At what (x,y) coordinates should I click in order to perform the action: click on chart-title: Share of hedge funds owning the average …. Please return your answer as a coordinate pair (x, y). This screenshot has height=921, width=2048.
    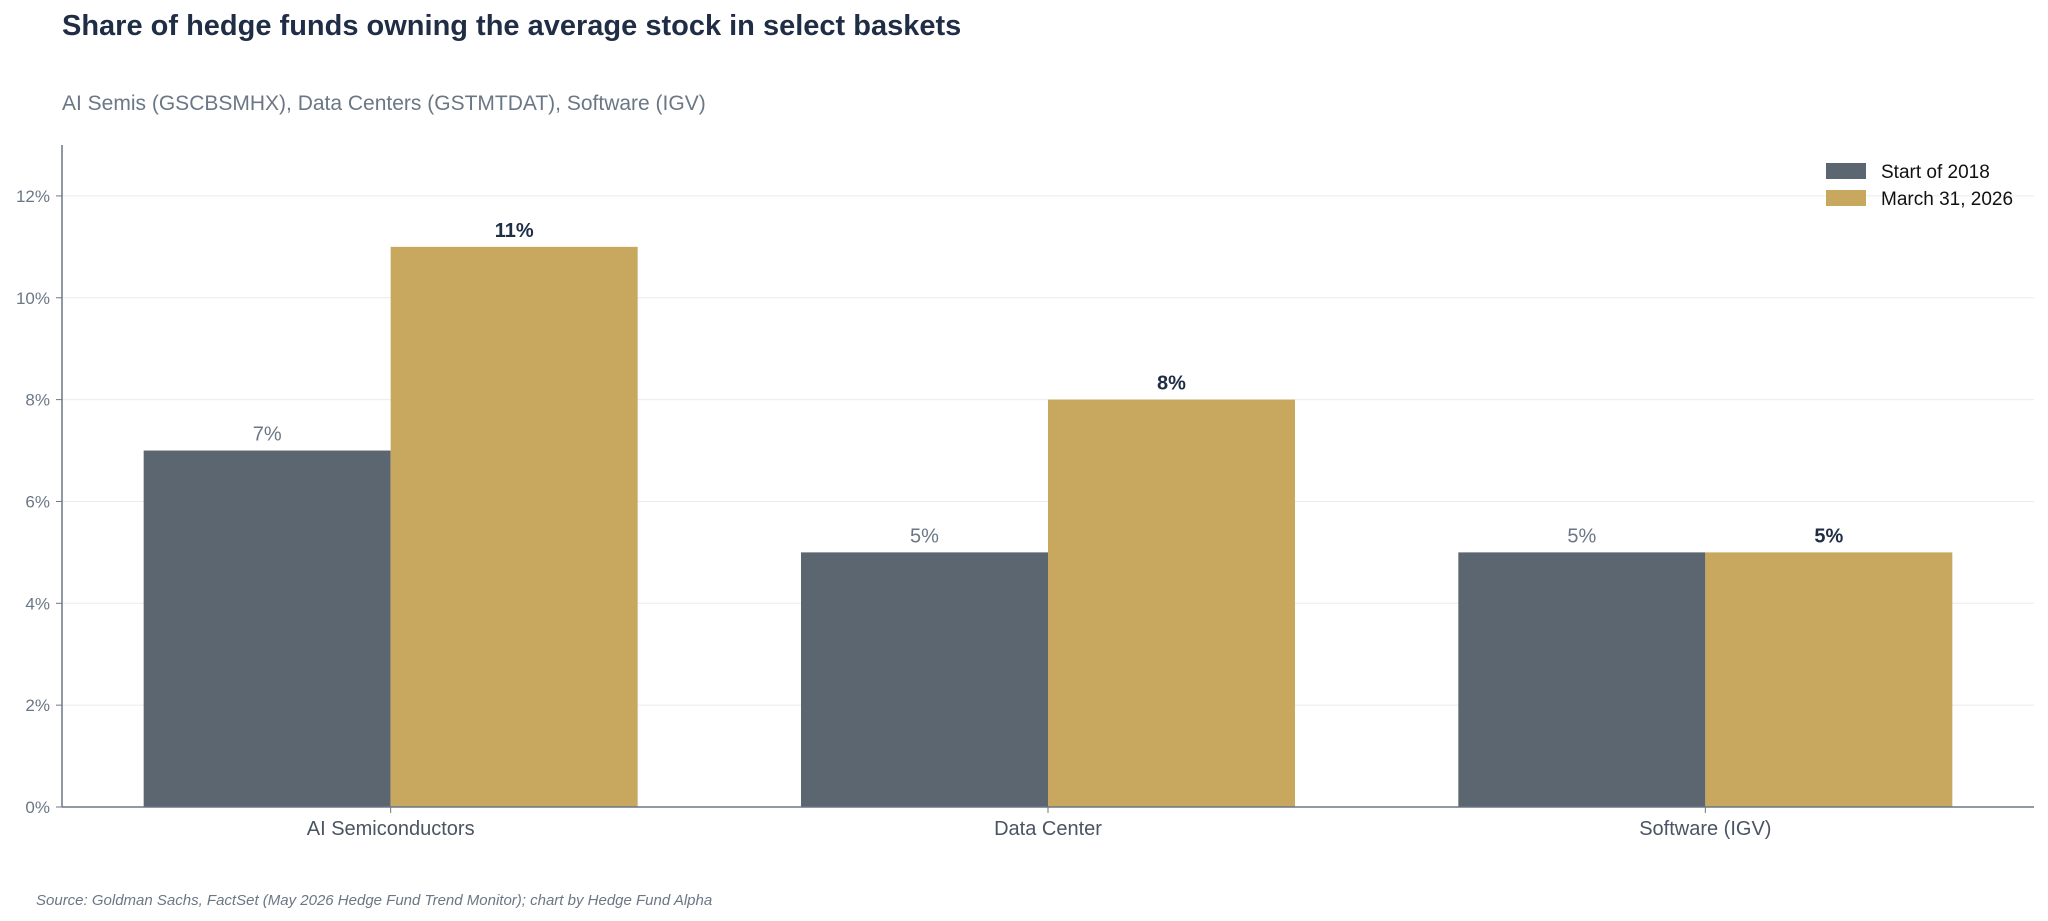
    Looking at the image, I should click on (511, 26).